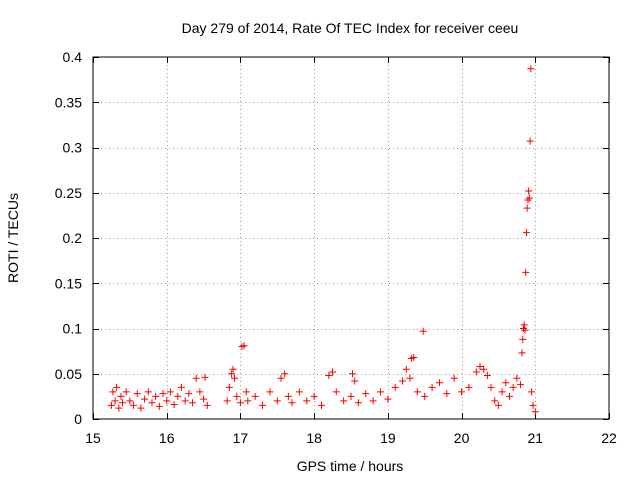 The height and width of the screenshot is (485, 640). What do you see at coordinates (68, 374) in the screenshot?
I see `y-tick-label: 0.05` at bounding box center [68, 374].